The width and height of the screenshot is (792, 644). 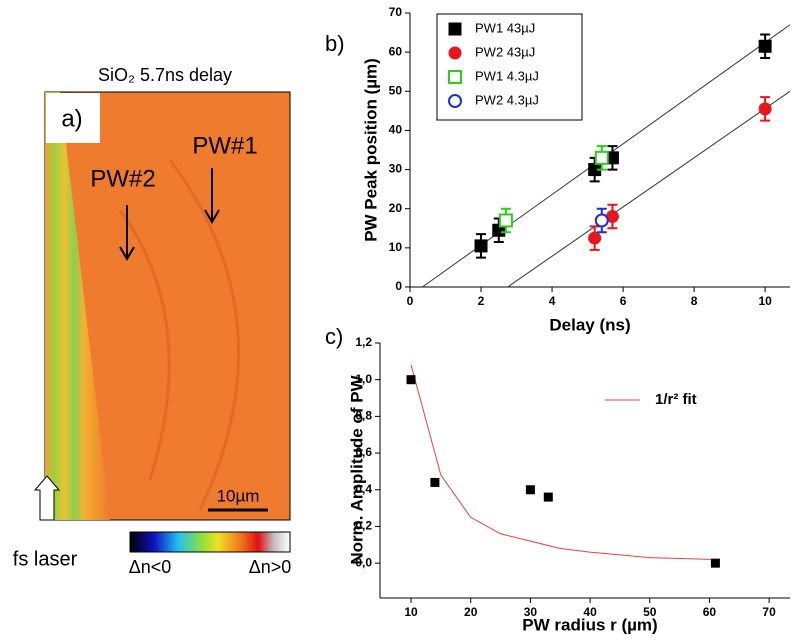 I want to click on panel-label: a), so click(x=71, y=118).